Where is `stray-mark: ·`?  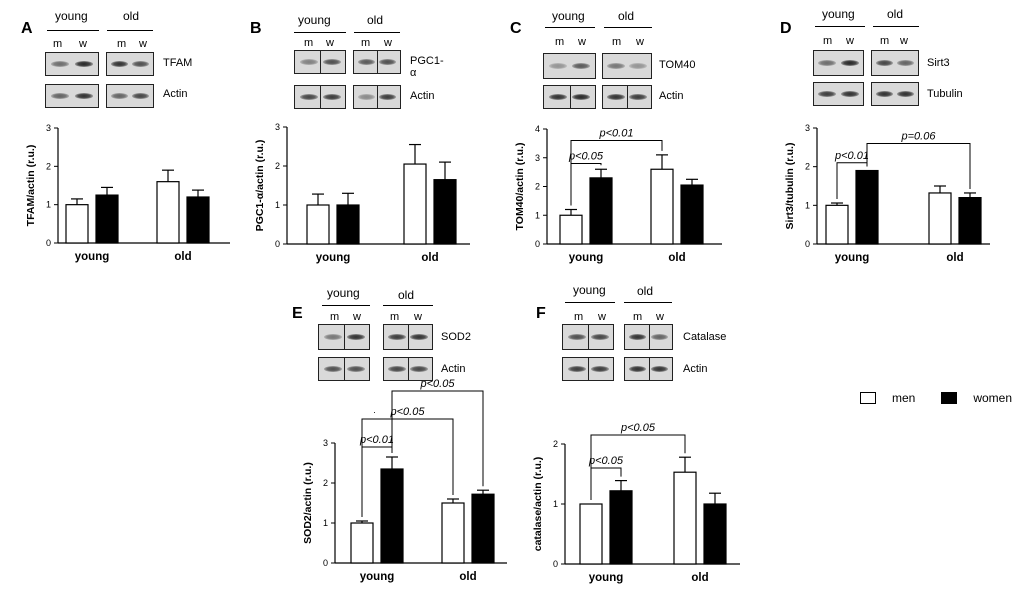
stray-mark: · is located at coordinates (374, 412).